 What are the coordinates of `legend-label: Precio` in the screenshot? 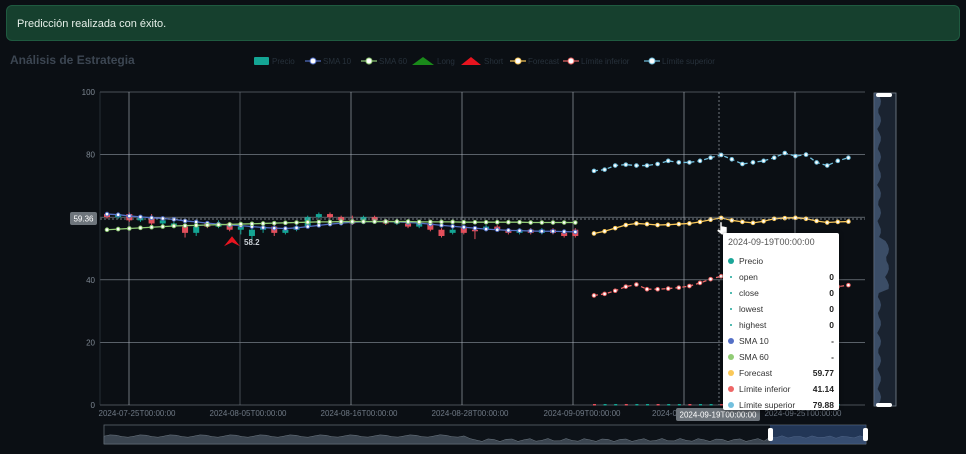 It's located at (283, 61).